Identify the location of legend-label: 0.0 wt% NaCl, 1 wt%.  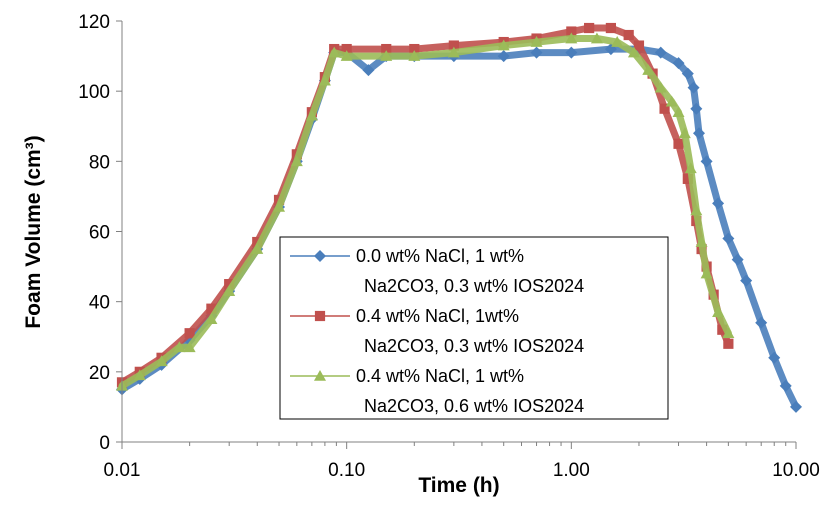
(440, 256).